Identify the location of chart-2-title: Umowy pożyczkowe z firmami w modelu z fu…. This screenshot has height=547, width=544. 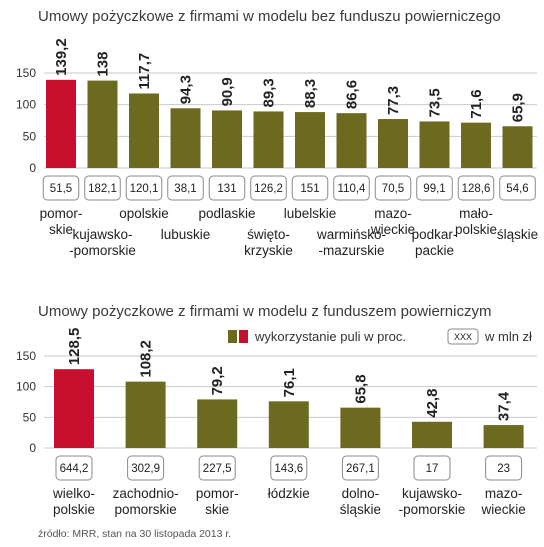
(264, 311).